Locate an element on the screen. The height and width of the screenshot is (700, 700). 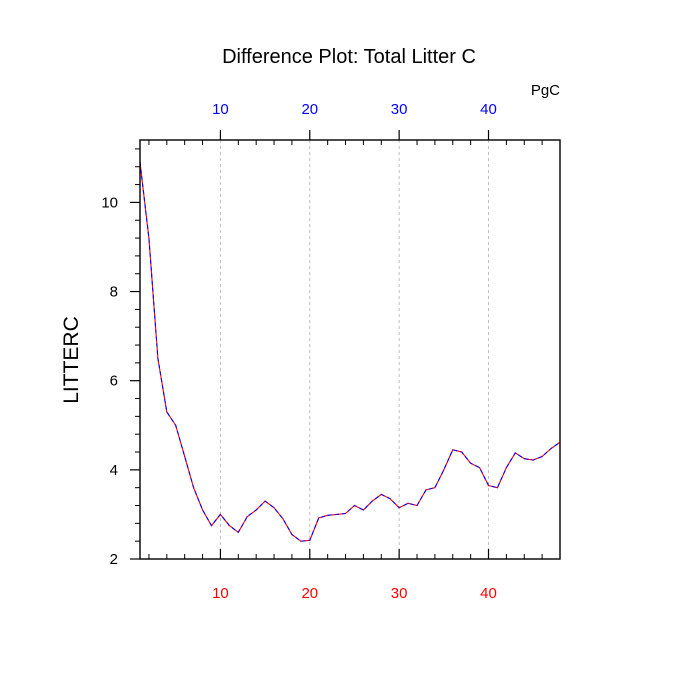
x-tick-label-top: 30 is located at coordinates (399, 109).